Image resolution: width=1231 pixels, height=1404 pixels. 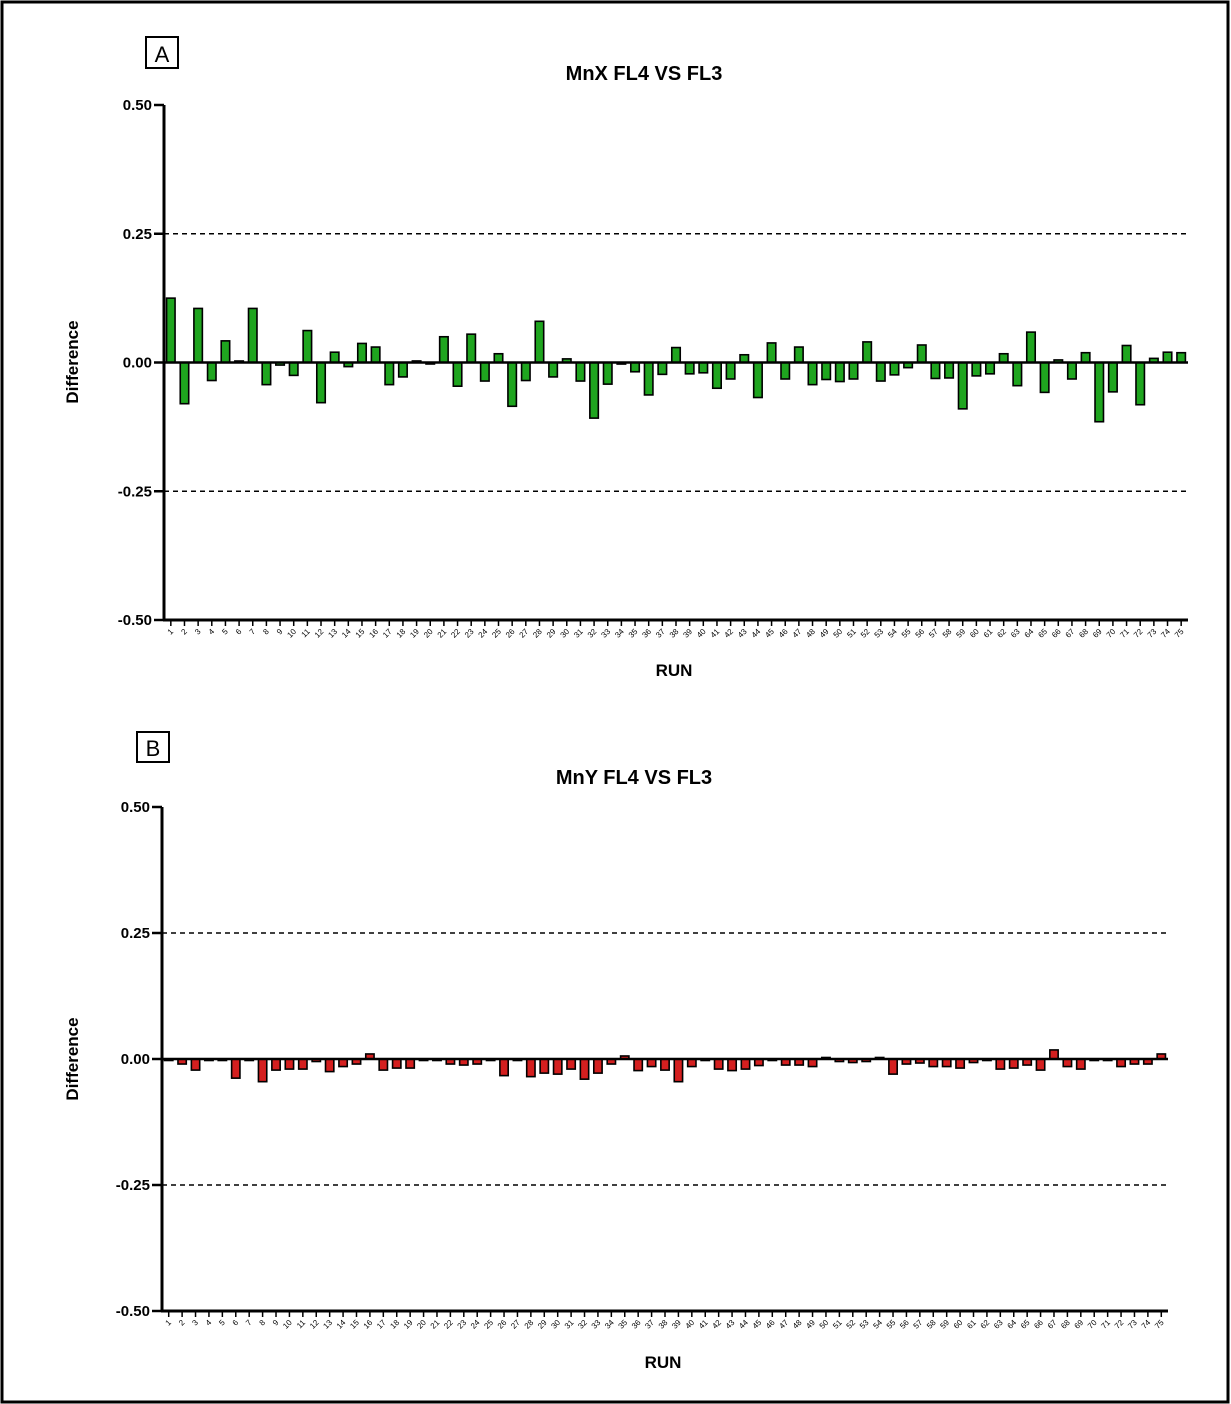 I want to click on x-tick-label: 59, so click(x=944, y=1324).